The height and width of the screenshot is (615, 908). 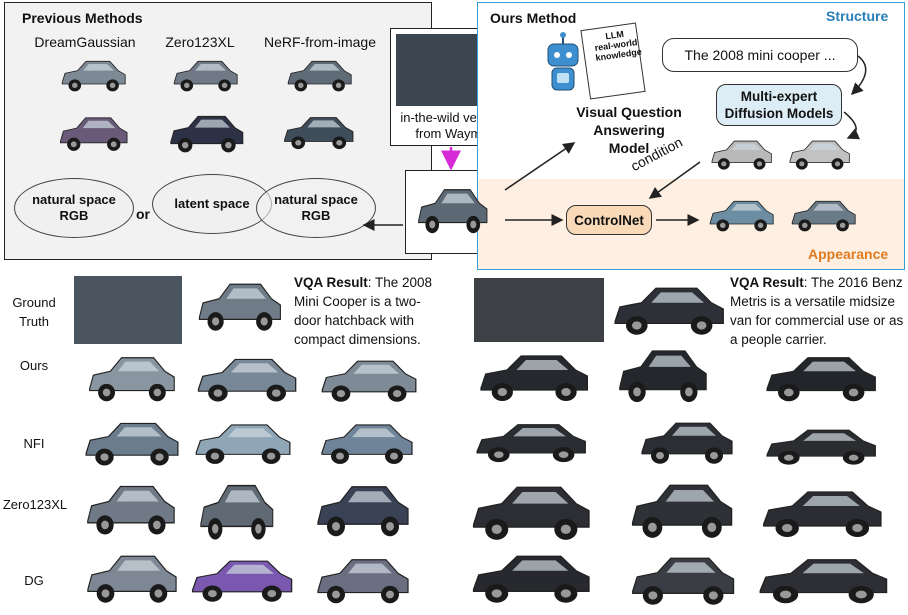 What do you see at coordinates (82, 18) in the screenshot?
I see `previous-methods-title: Previous Methods` at bounding box center [82, 18].